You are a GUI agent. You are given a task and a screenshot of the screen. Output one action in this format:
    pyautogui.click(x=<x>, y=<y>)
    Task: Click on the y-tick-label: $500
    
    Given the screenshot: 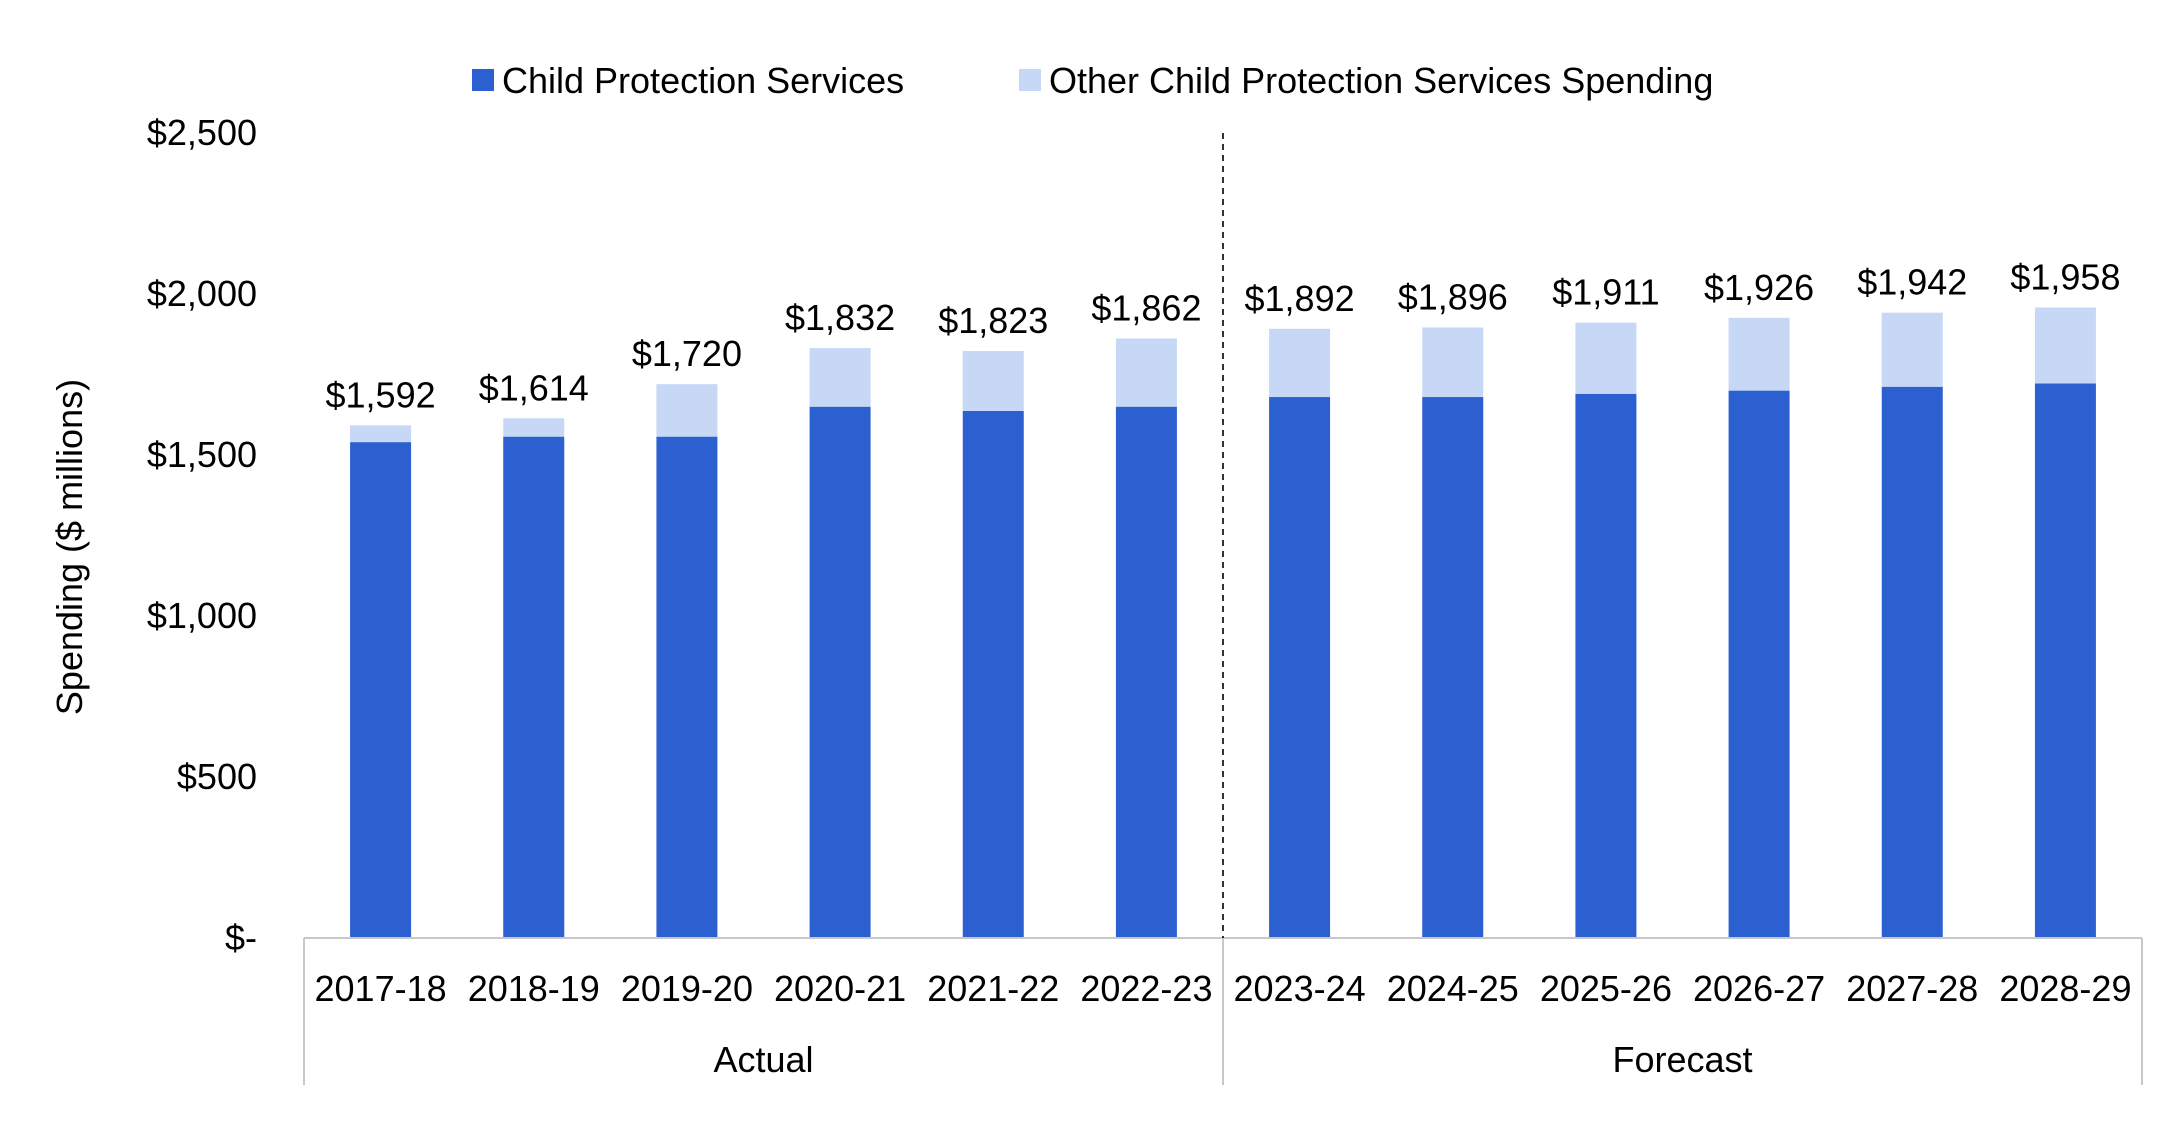 What is the action you would take?
    pyautogui.click(x=217, y=776)
    